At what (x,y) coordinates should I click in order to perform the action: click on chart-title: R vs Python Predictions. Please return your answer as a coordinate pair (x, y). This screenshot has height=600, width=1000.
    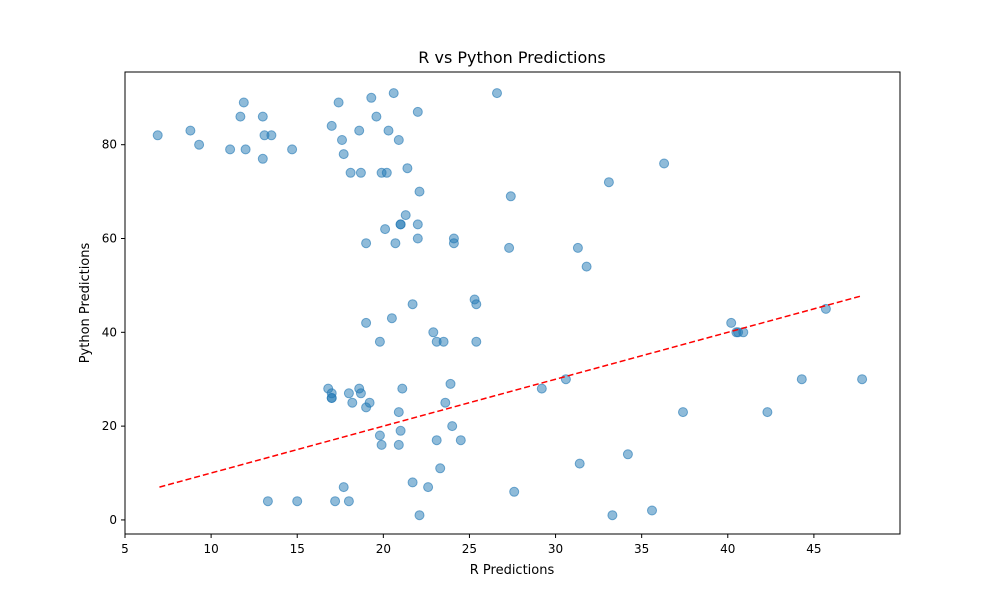
    Looking at the image, I should click on (511, 57).